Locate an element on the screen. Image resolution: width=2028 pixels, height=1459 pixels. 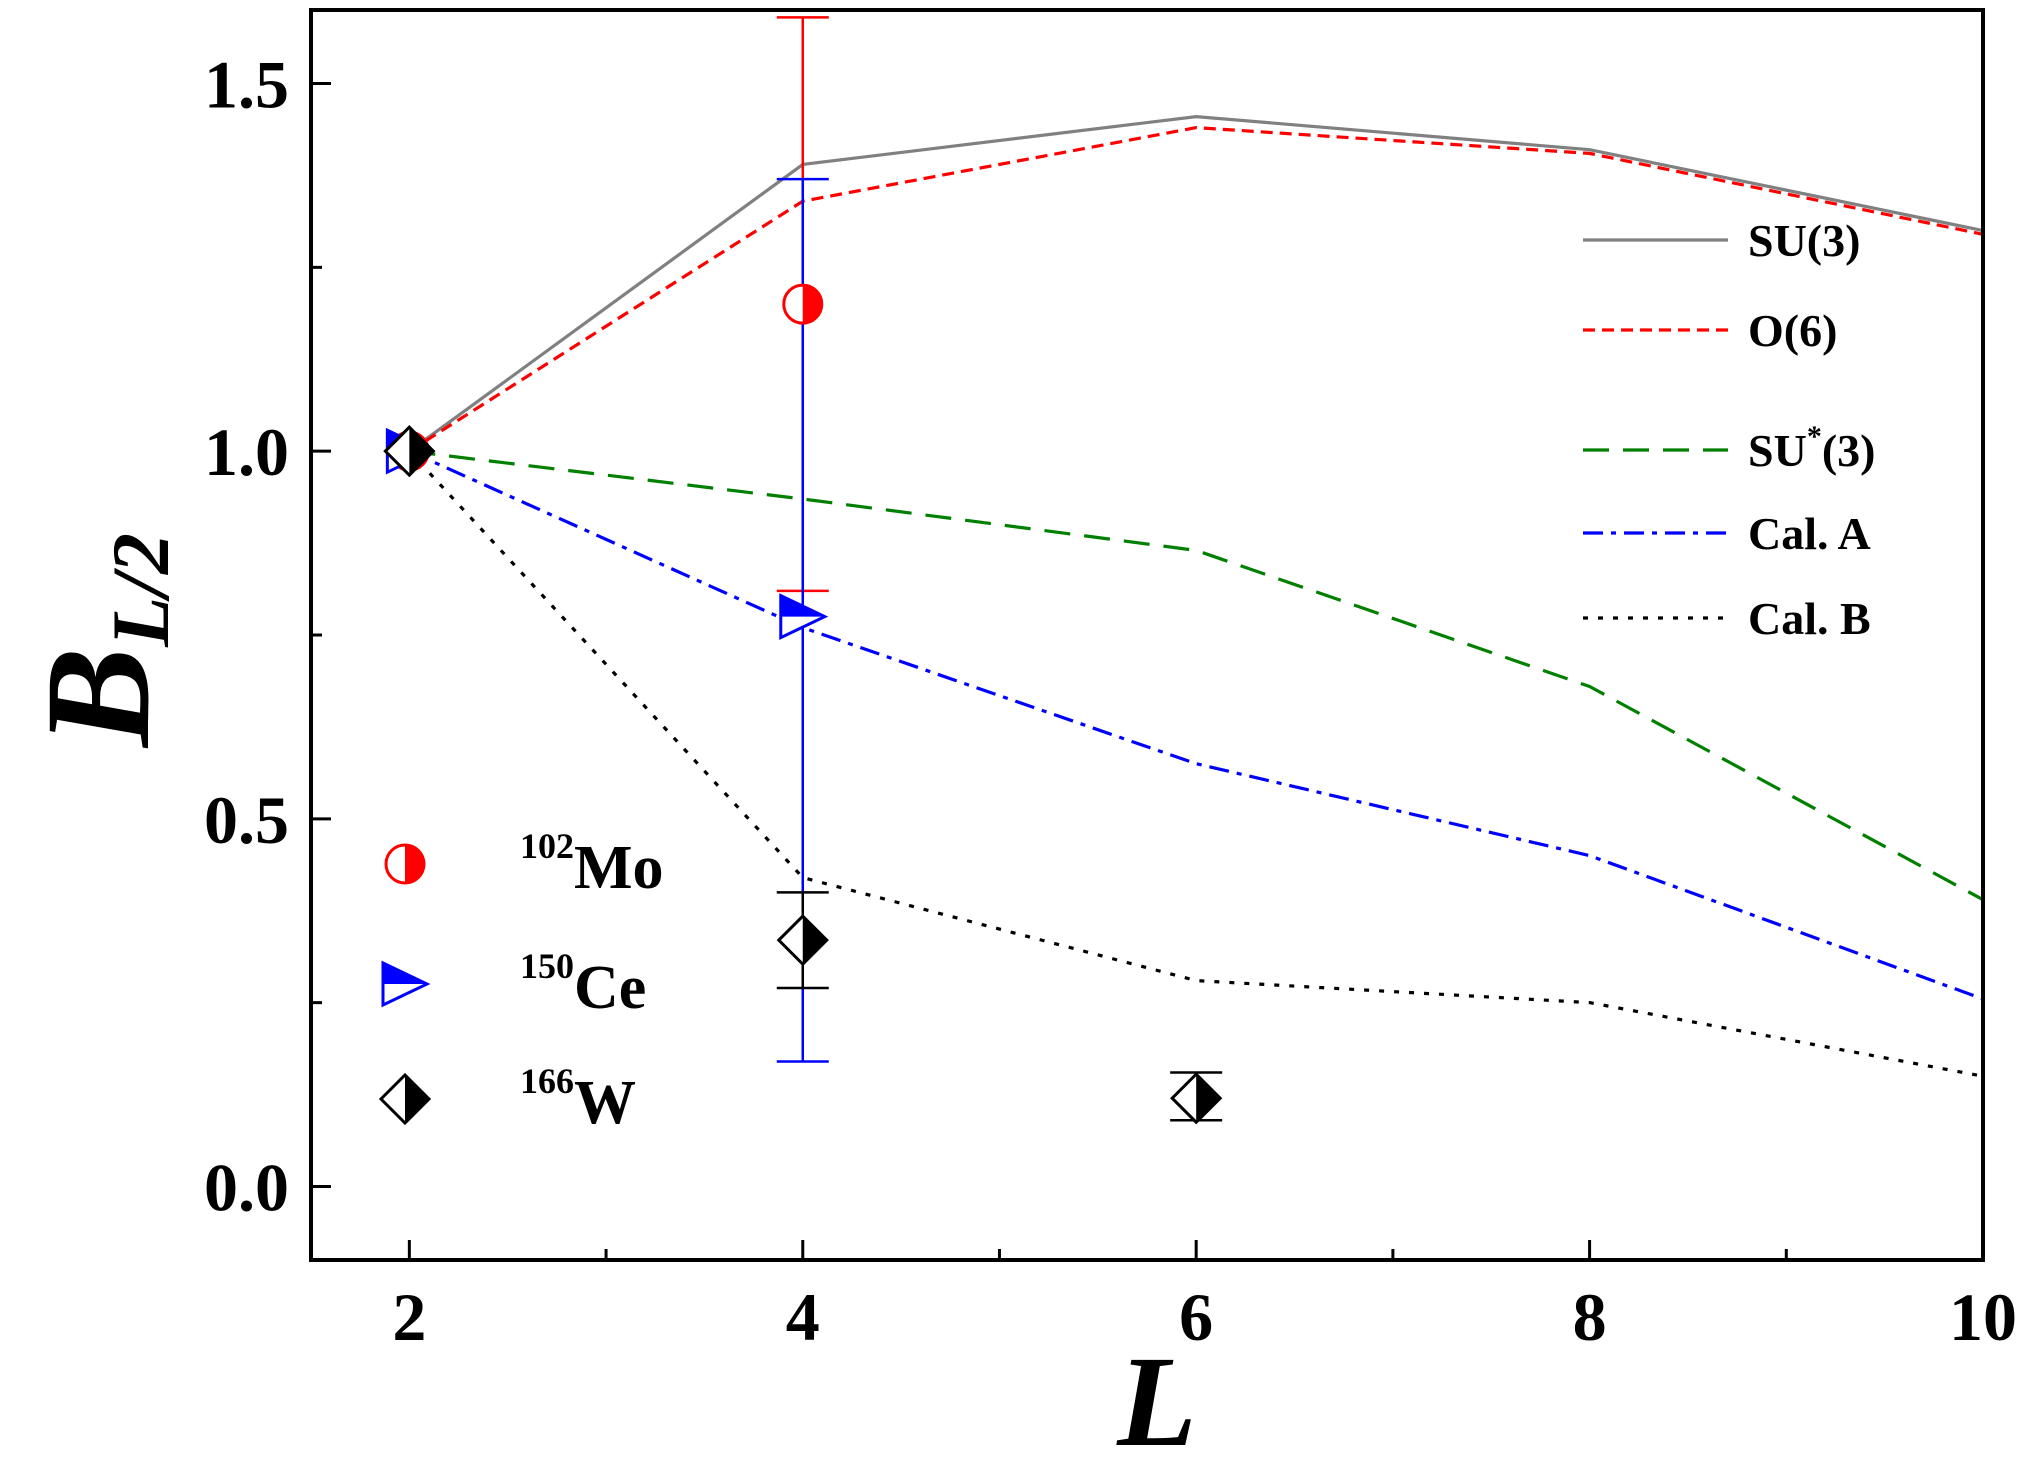
y-tick-label: 0.0 is located at coordinates (246, 1187).